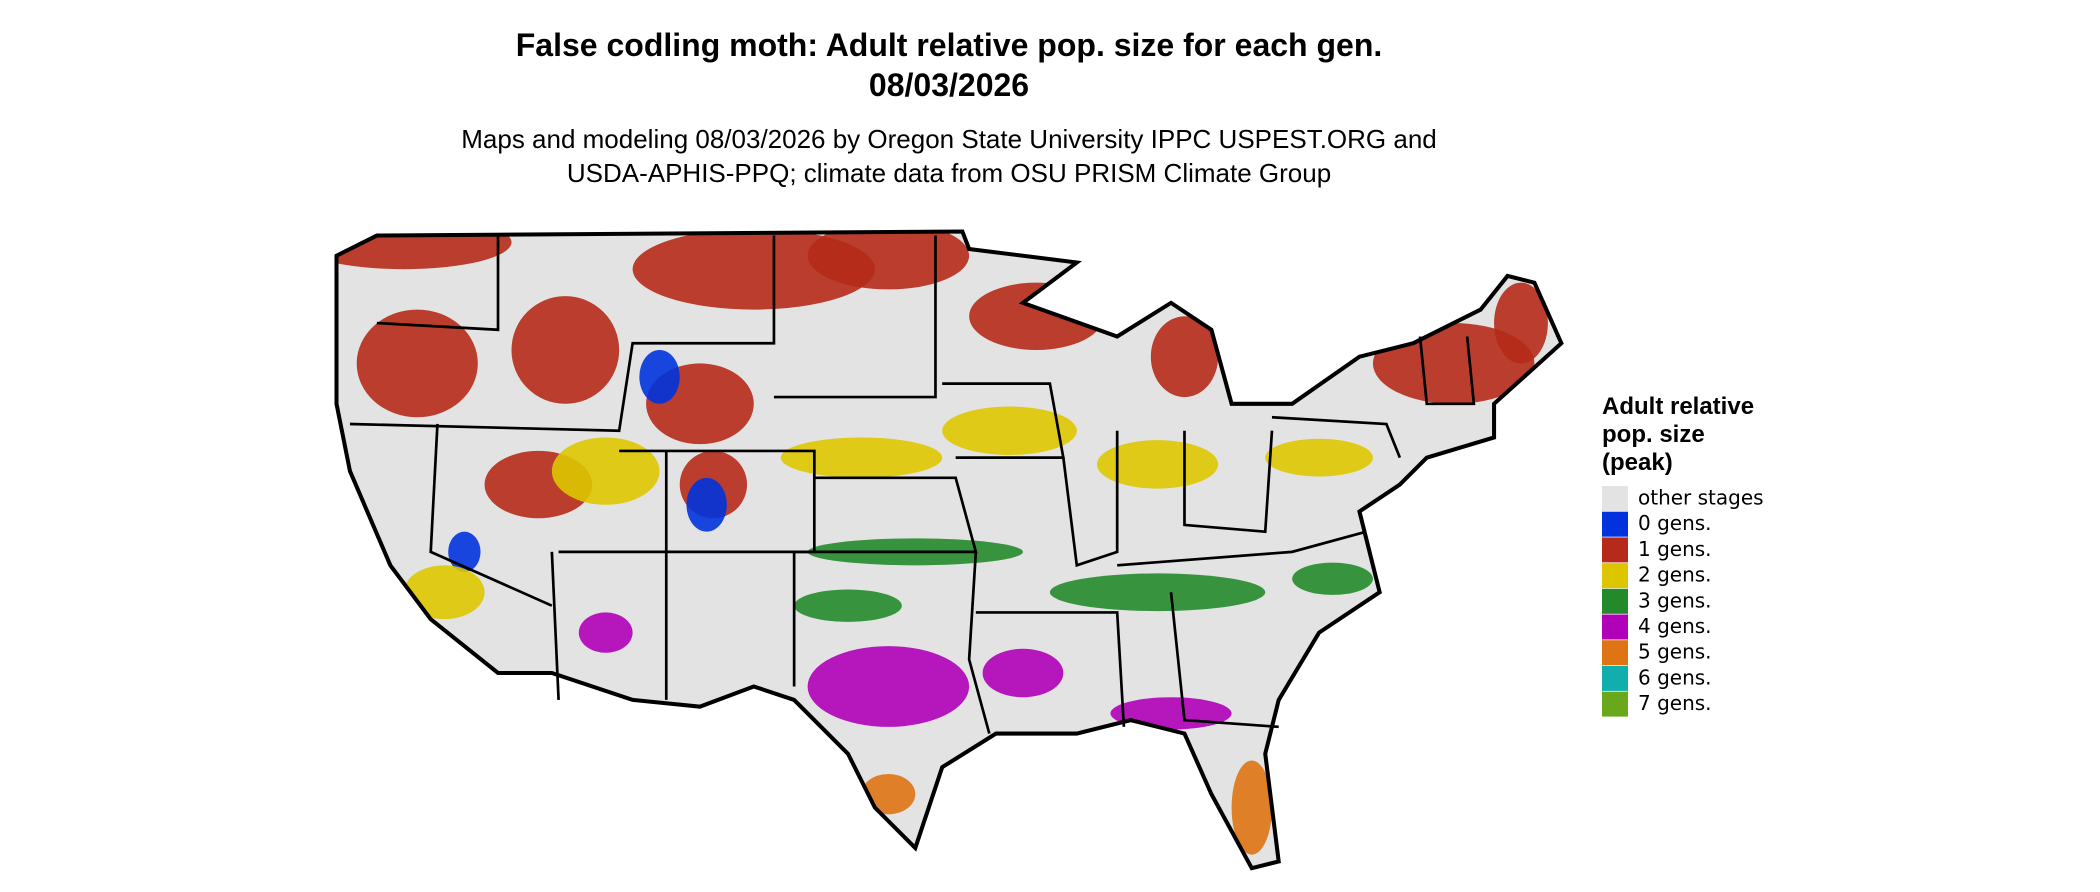 This screenshot has height=892, width=2100. Describe the element at coordinates (1675, 703) in the screenshot. I see `legend-label: 7 gens.` at that location.